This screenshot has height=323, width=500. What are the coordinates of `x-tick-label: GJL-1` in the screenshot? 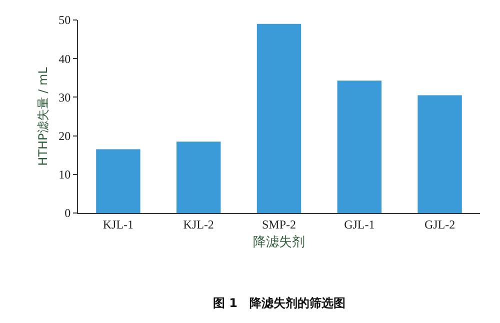 It's located at (359, 224).